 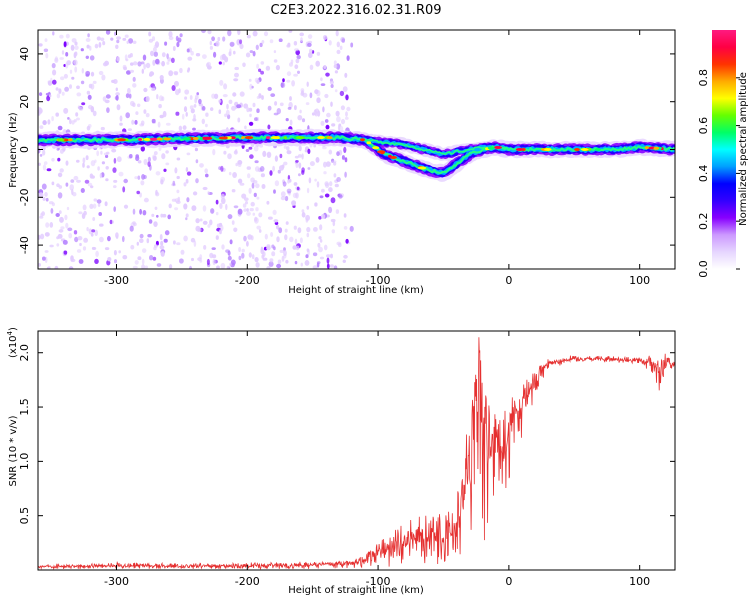 What do you see at coordinates (116, 280) in the screenshot?
I see `spectrogram-x-tick-label: -300` at bounding box center [116, 280].